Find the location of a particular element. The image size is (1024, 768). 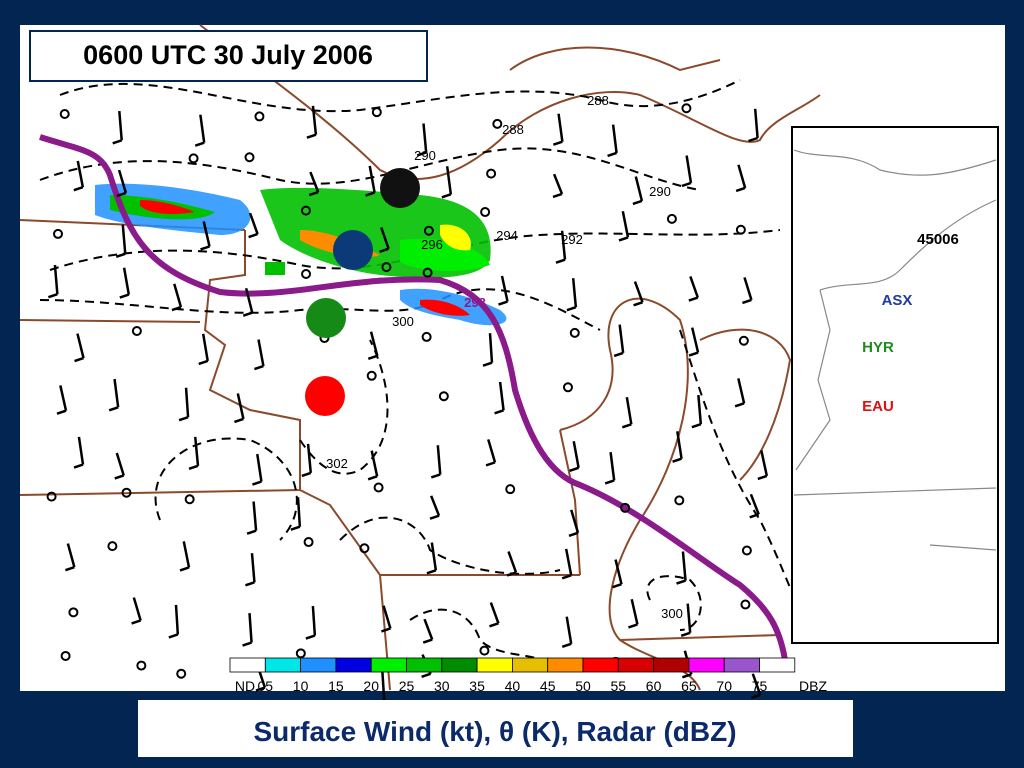

contour-label: 290 is located at coordinates (660, 191).